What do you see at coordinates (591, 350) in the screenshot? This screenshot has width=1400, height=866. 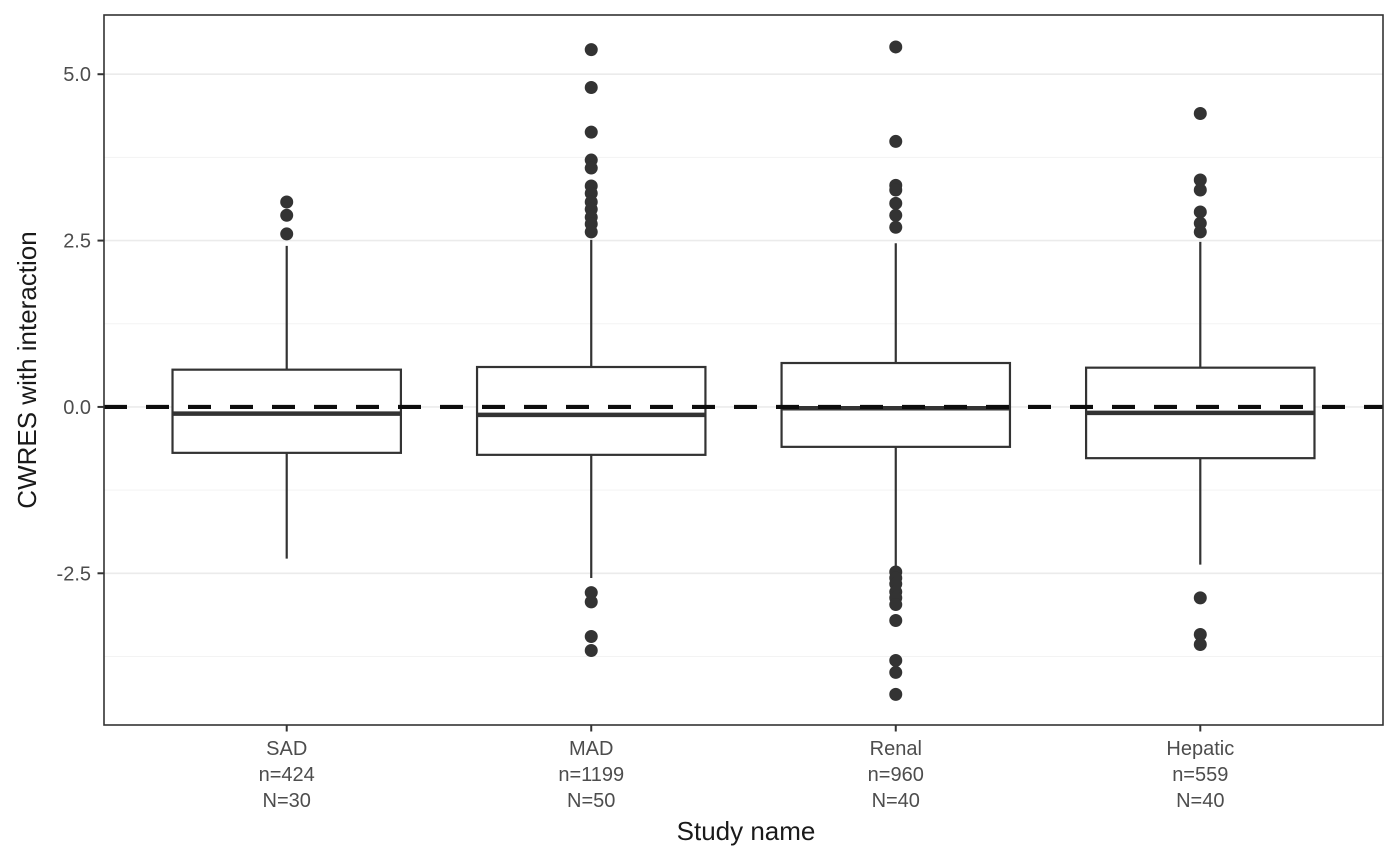 I see `boxplot-mad` at bounding box center [591, 350].